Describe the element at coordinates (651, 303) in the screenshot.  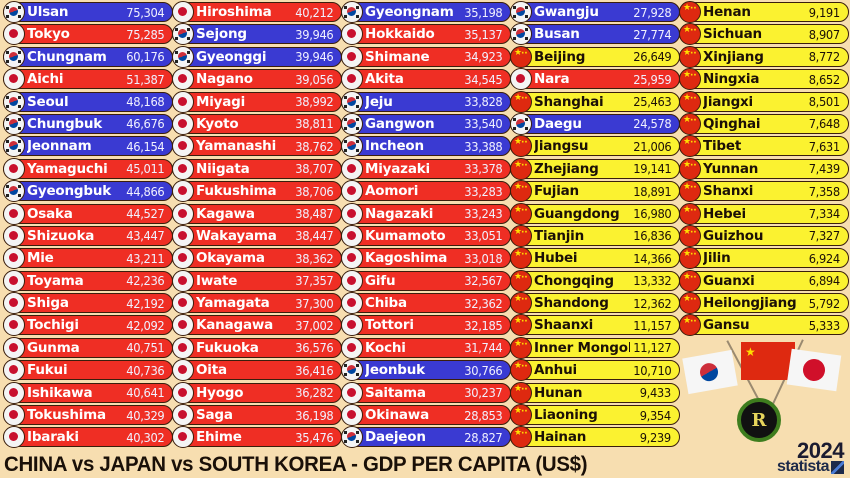
I see `gdp-value: 12,362` at that location.